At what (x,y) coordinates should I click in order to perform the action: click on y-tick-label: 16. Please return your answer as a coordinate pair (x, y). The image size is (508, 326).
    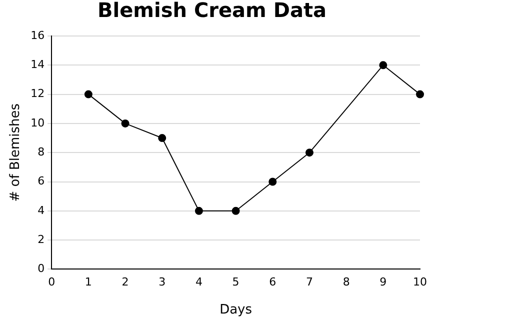
    Looking at the image, I should click on (37, 35).